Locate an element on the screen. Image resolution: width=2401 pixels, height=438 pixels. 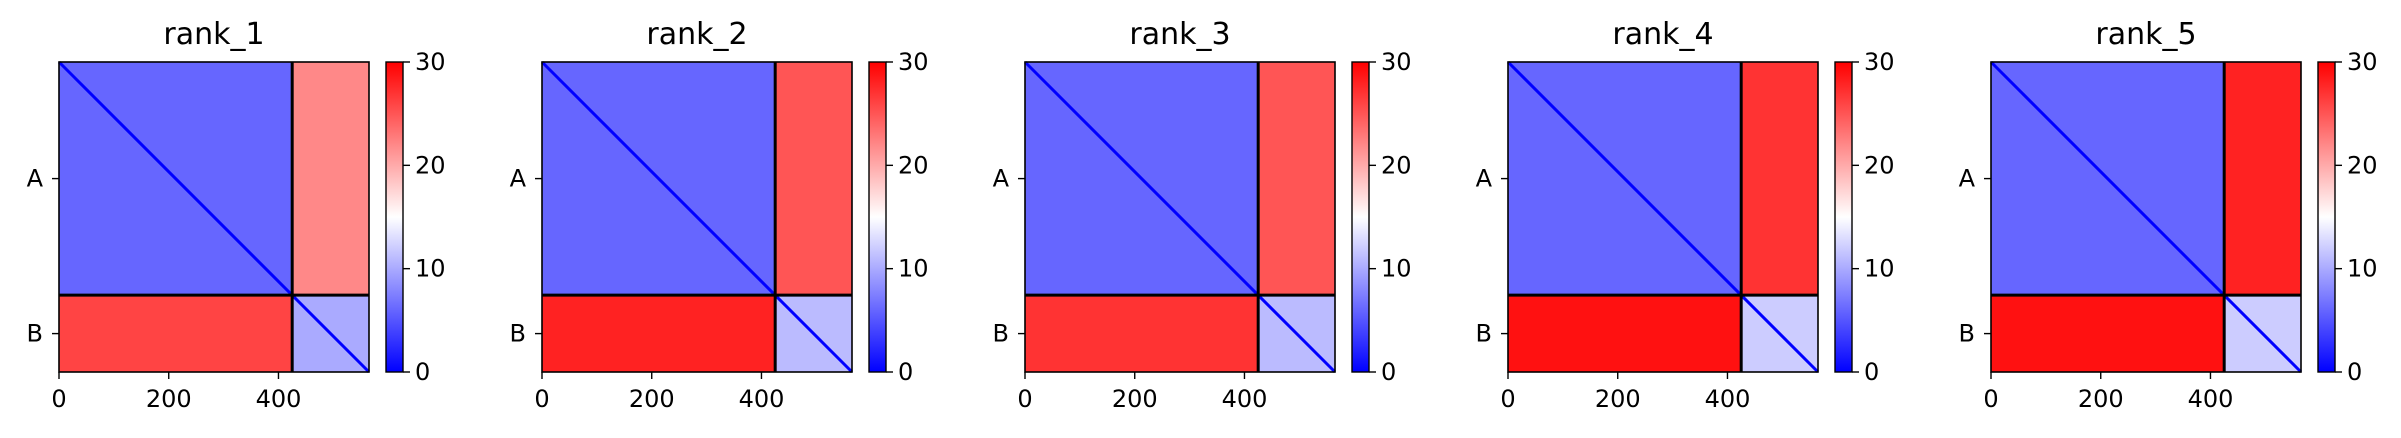
panel-title: rank_1 is located at coordinates (213, 34).